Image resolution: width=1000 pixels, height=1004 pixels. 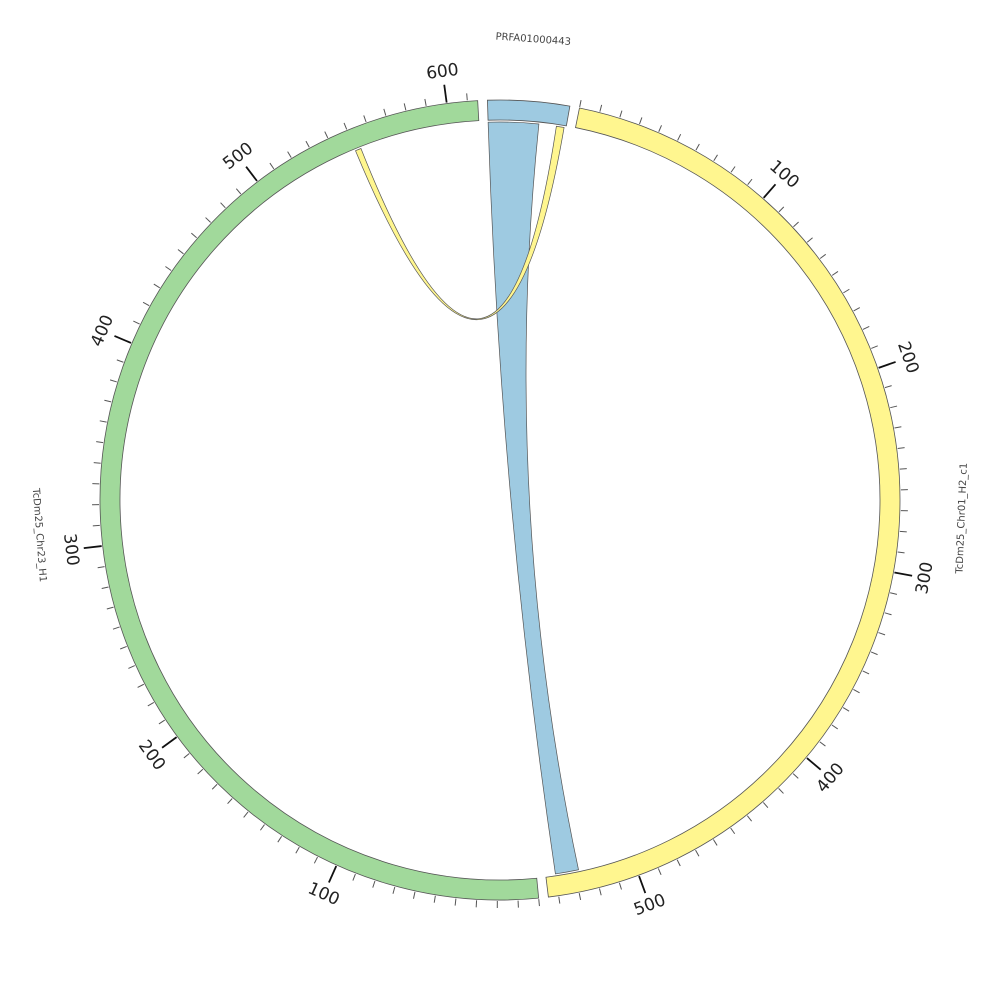 What do you see at coordinates (39, 535) in the screenshot?
I see `segment-label-chr23: TcDm25_Chr23_H1` at bounding box center [39, 535].